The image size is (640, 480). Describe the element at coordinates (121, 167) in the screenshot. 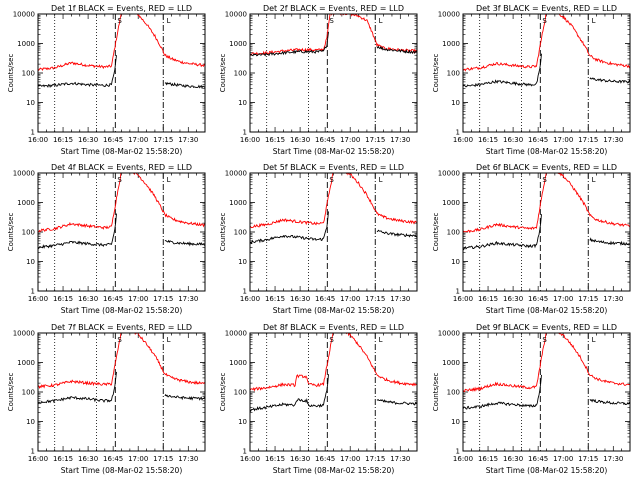

I see `chart-title: Det 4f BLACK = Events, RED = LLD` at that location.